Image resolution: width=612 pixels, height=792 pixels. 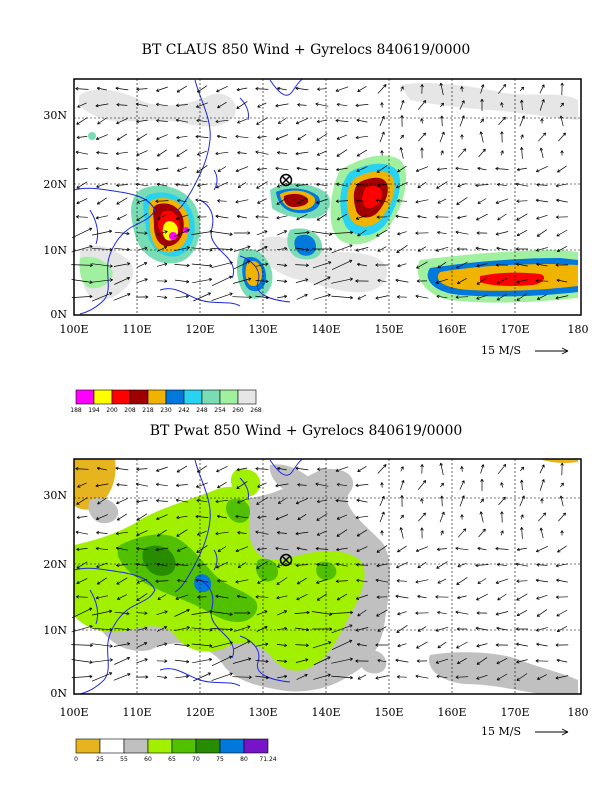 What do you see at coordinates (451, 712) in the screenshot?
I see `bottom-xtick-160e: 160E` at bounding box center [451, 712].